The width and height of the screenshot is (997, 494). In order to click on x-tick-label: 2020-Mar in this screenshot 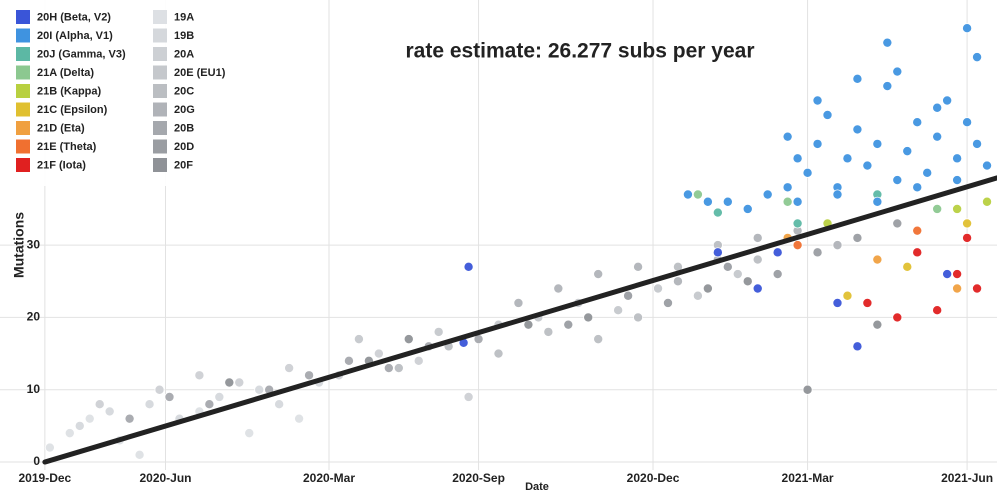, I will do `click(329, 478)`.